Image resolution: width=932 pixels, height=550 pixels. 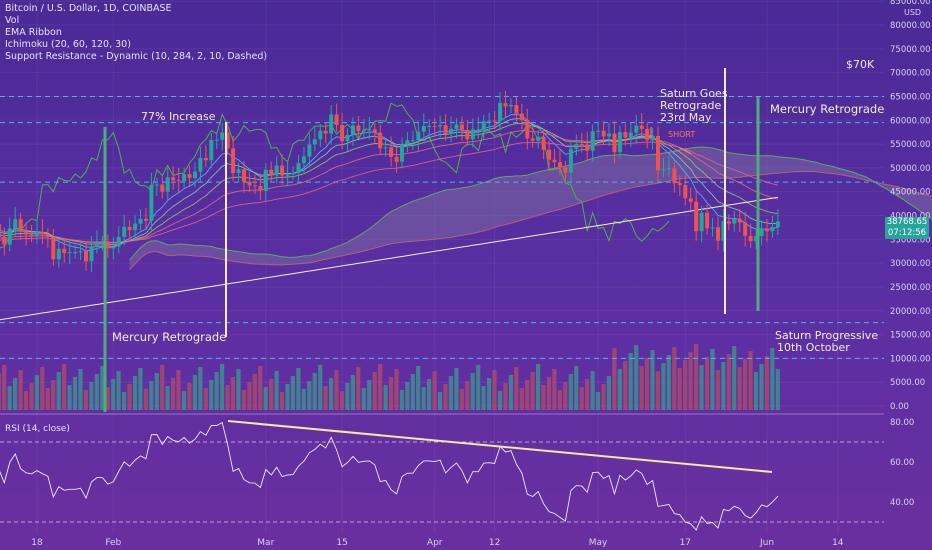 I want to click on price-tag-last: 38768.65, so click(x=907, y=222).